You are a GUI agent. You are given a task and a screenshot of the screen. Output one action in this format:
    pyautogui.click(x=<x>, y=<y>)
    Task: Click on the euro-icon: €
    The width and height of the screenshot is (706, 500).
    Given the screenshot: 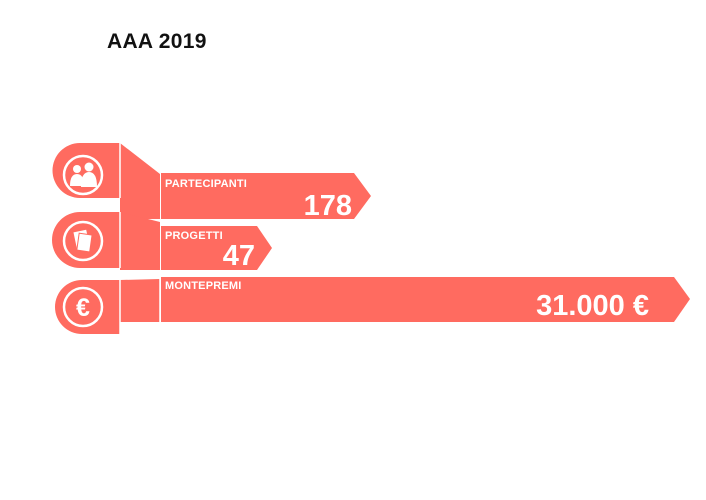 What is the action you would take?
    pyautogui.click(x=83, y=307)
    